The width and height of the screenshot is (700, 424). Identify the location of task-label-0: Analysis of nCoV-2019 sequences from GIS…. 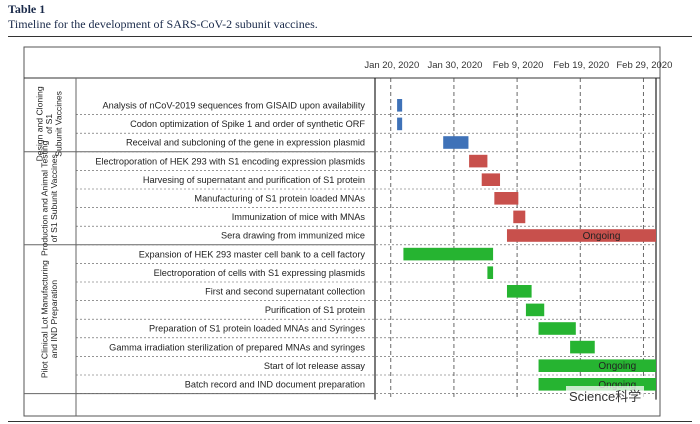
(234, 106).